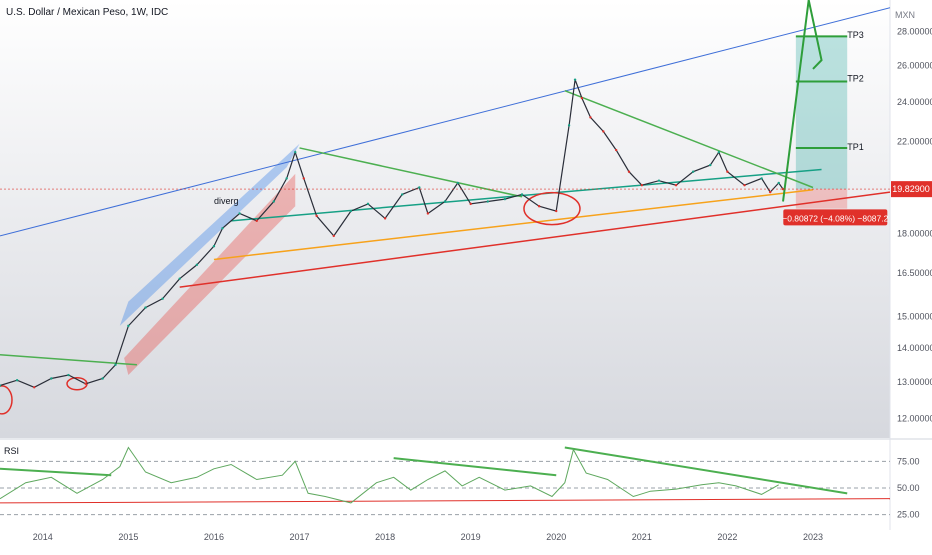  Describe the element at coordinates (12, 451) in the screenshot. I see `rsi-label: RSI` at that location.